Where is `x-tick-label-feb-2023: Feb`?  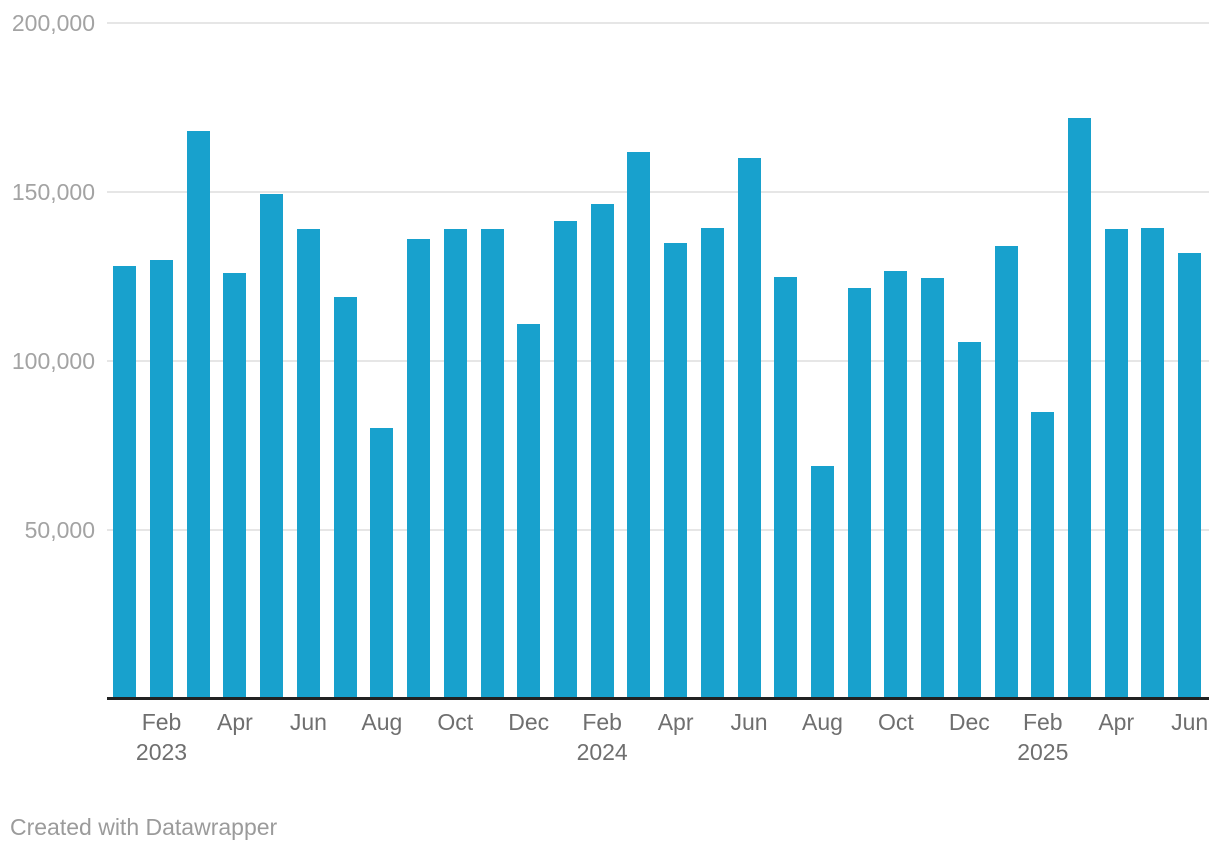
x-tick-label-feb-2023: Feb is located at coordinates (161, 722).